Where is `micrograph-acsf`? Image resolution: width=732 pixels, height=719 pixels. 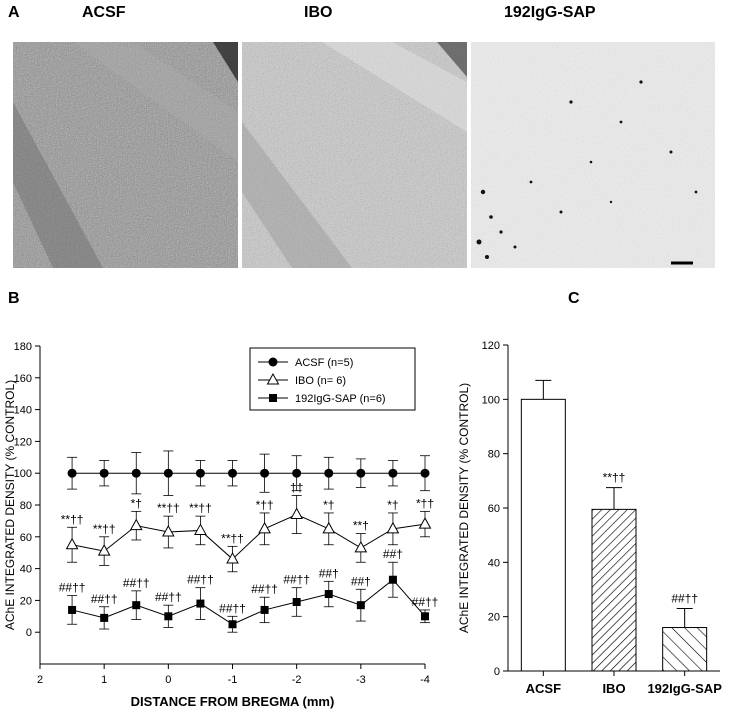 micrograph-acsf is located at coordinates (125, 155).